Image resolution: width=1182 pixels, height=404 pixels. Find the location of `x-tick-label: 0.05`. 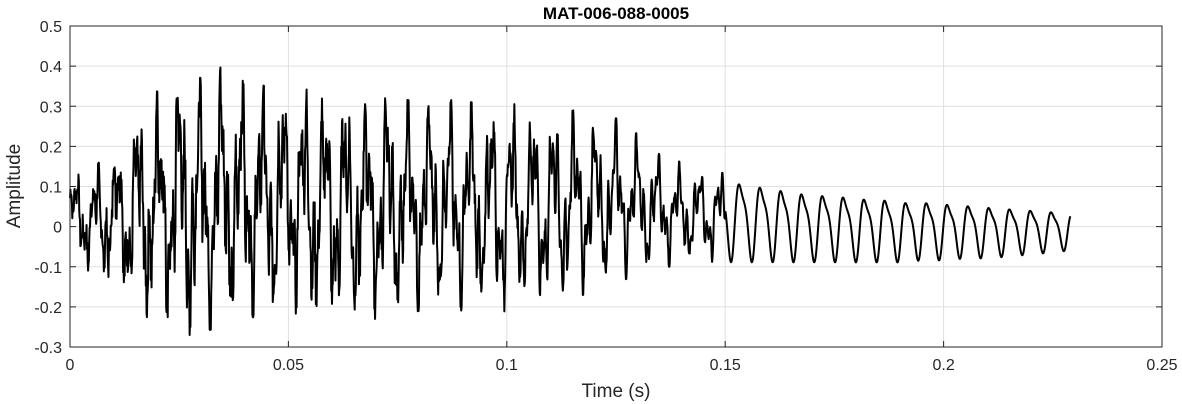

x-tick-label: 0.05 is located at coordinates (288, 365).